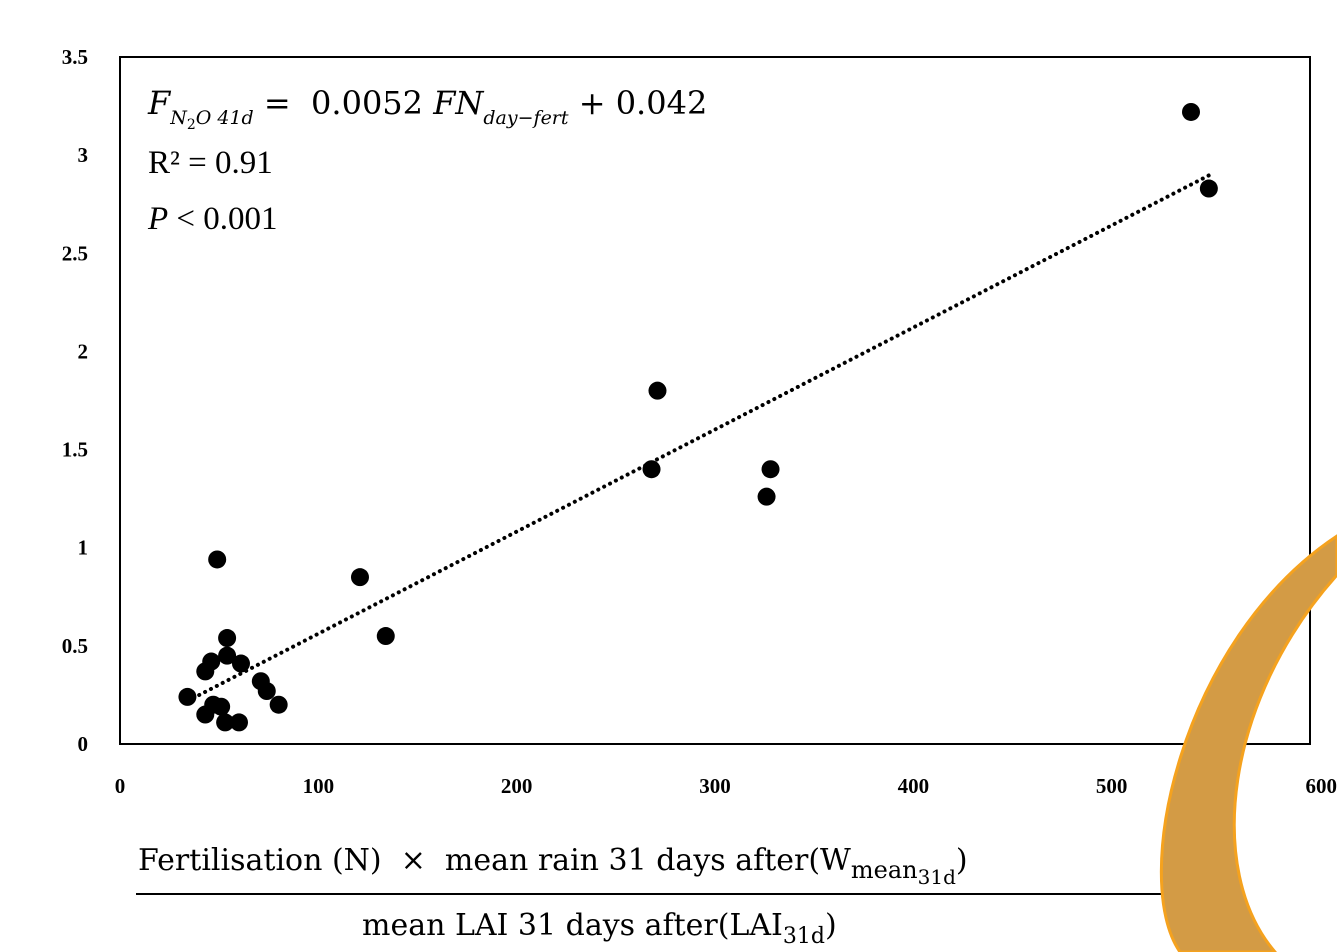 The height and width of the screenshot is (952, 1337). I want to click on x-tick-label: 200, so click(517, 786).